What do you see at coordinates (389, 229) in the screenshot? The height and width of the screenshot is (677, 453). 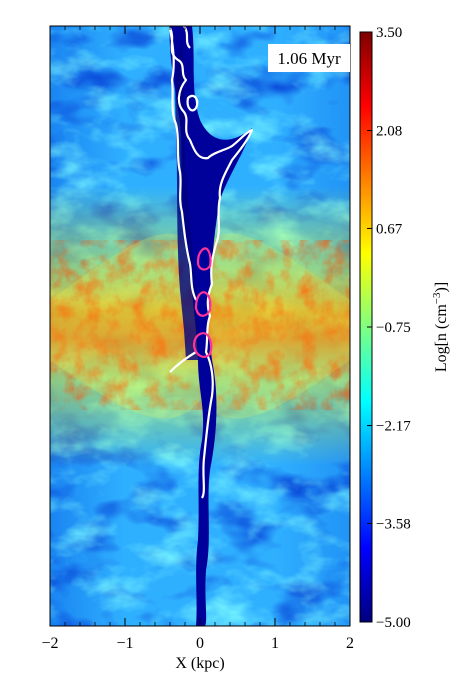 I see `colorbar-tick-label: 0.67` at bounding box center [389, 229].